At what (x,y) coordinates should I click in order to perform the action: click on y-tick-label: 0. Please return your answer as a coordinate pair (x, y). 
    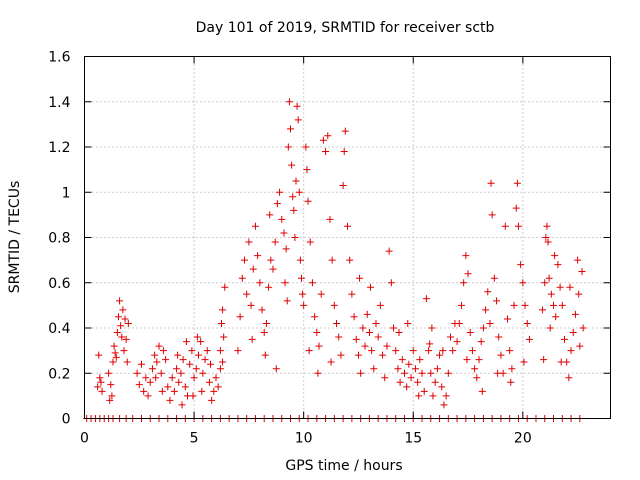
    Looking at the image, I should click on (66, 420).